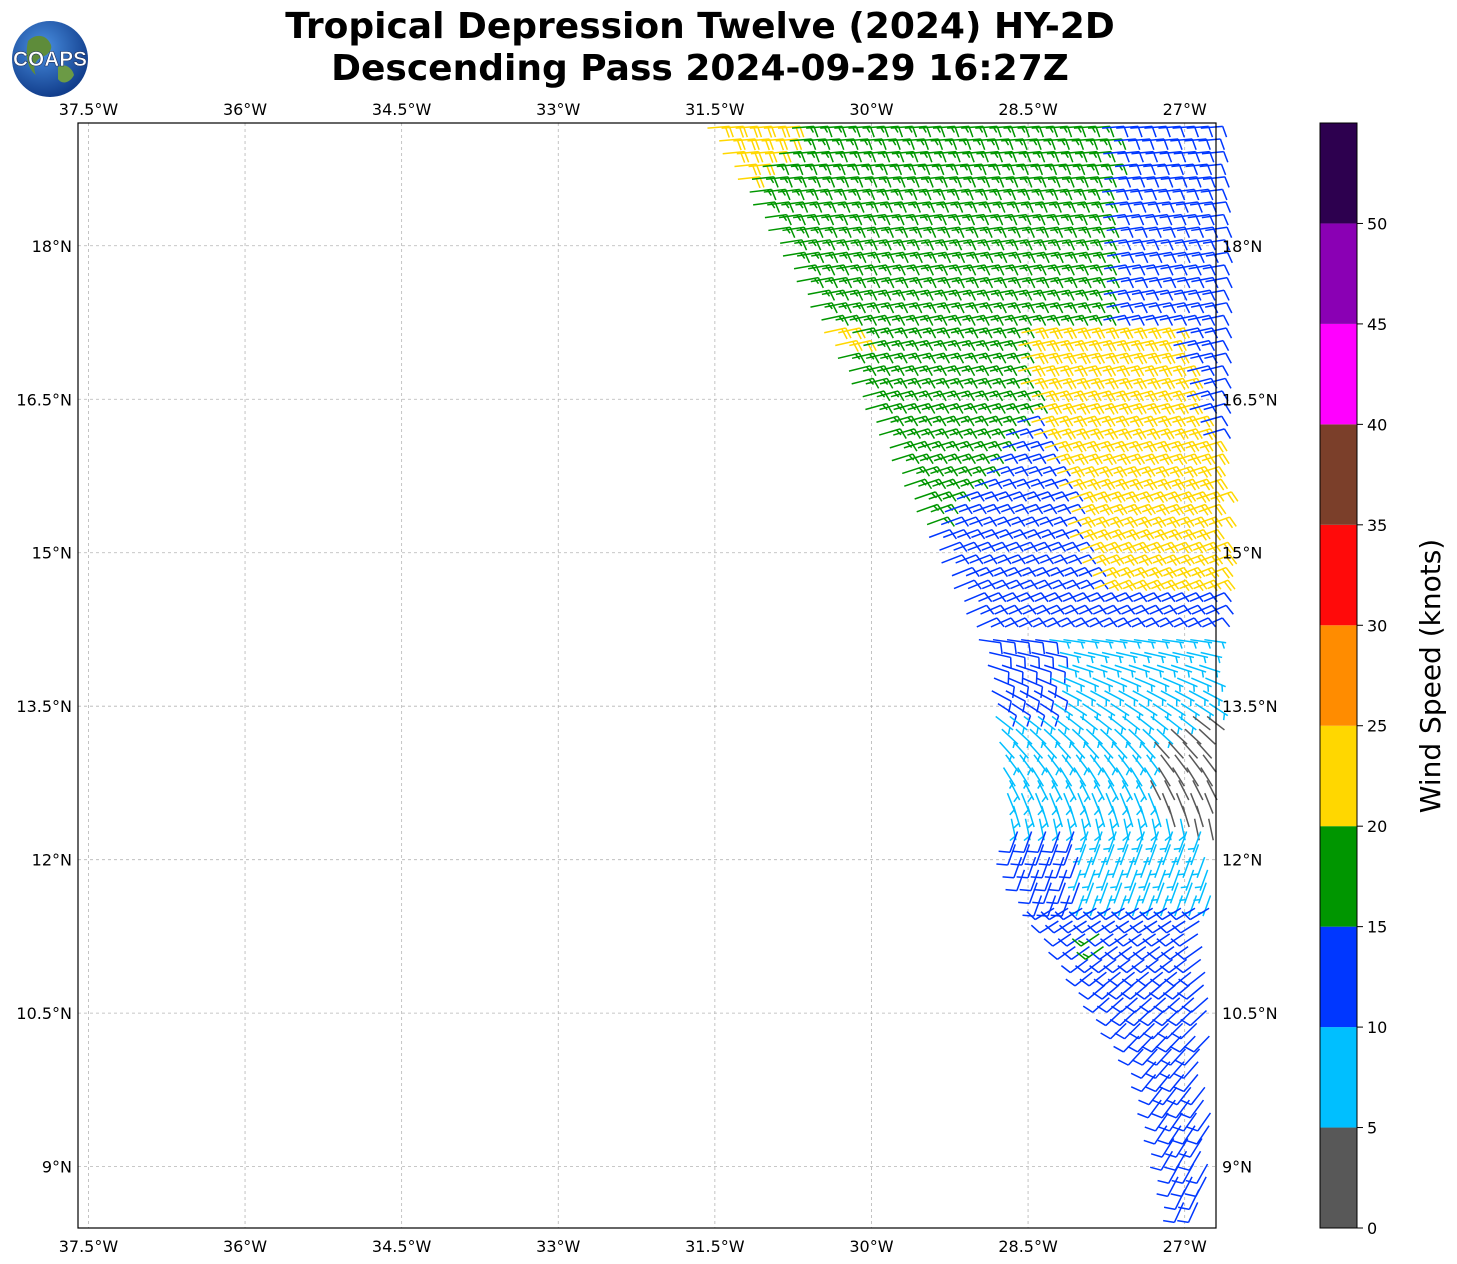 The width and height of the screenshot is (1457, 1264). Describe the element at coordinates (1430, 676) in the screenshot. I see `colorbar-title: Wind Speed (knots)` at that location.